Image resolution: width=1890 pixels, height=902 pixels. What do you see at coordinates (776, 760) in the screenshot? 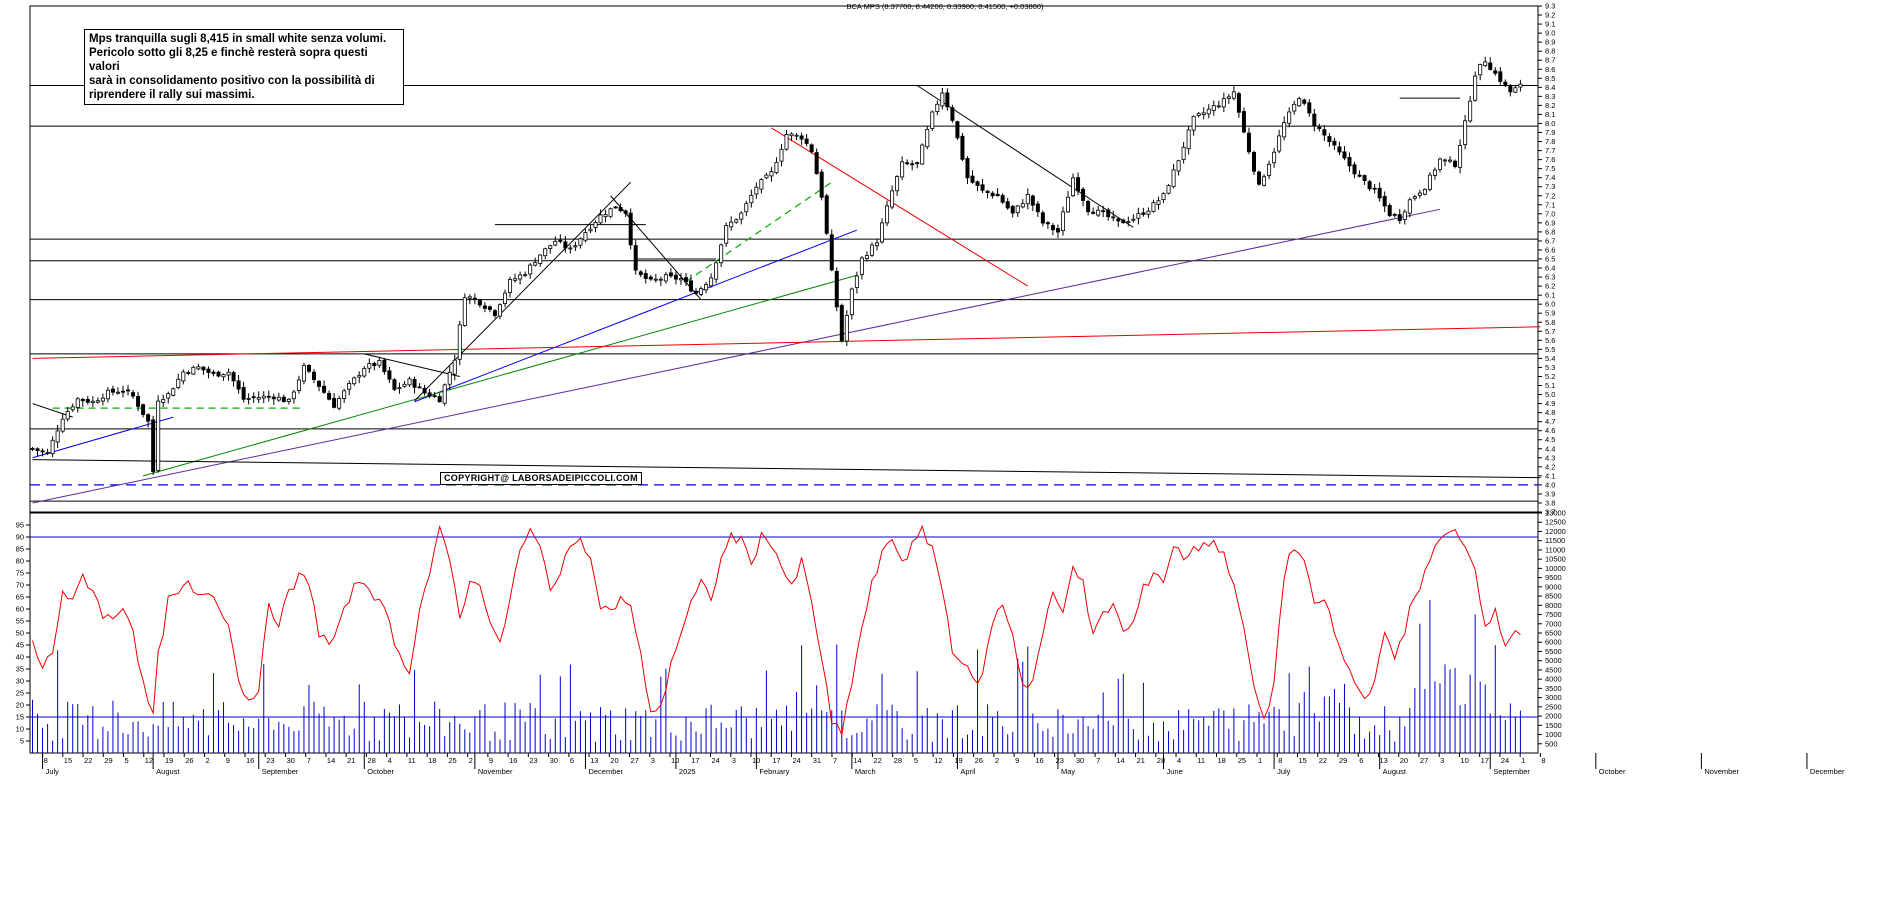
I see `day-tick-label: 17` at bounding box center [776, 760].